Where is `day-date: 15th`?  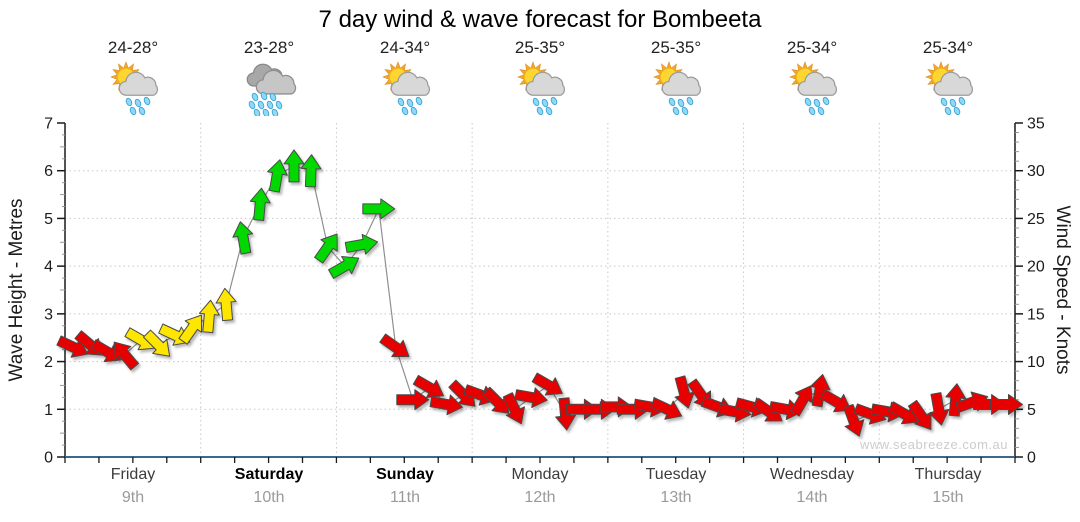 day-date: 15th is located at coordinates (948, 497).